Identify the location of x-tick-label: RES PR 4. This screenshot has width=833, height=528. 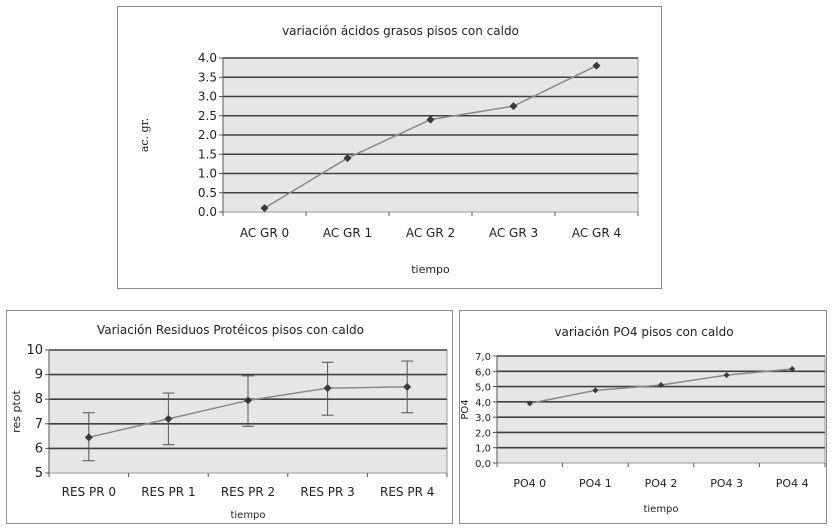
(407, 492).